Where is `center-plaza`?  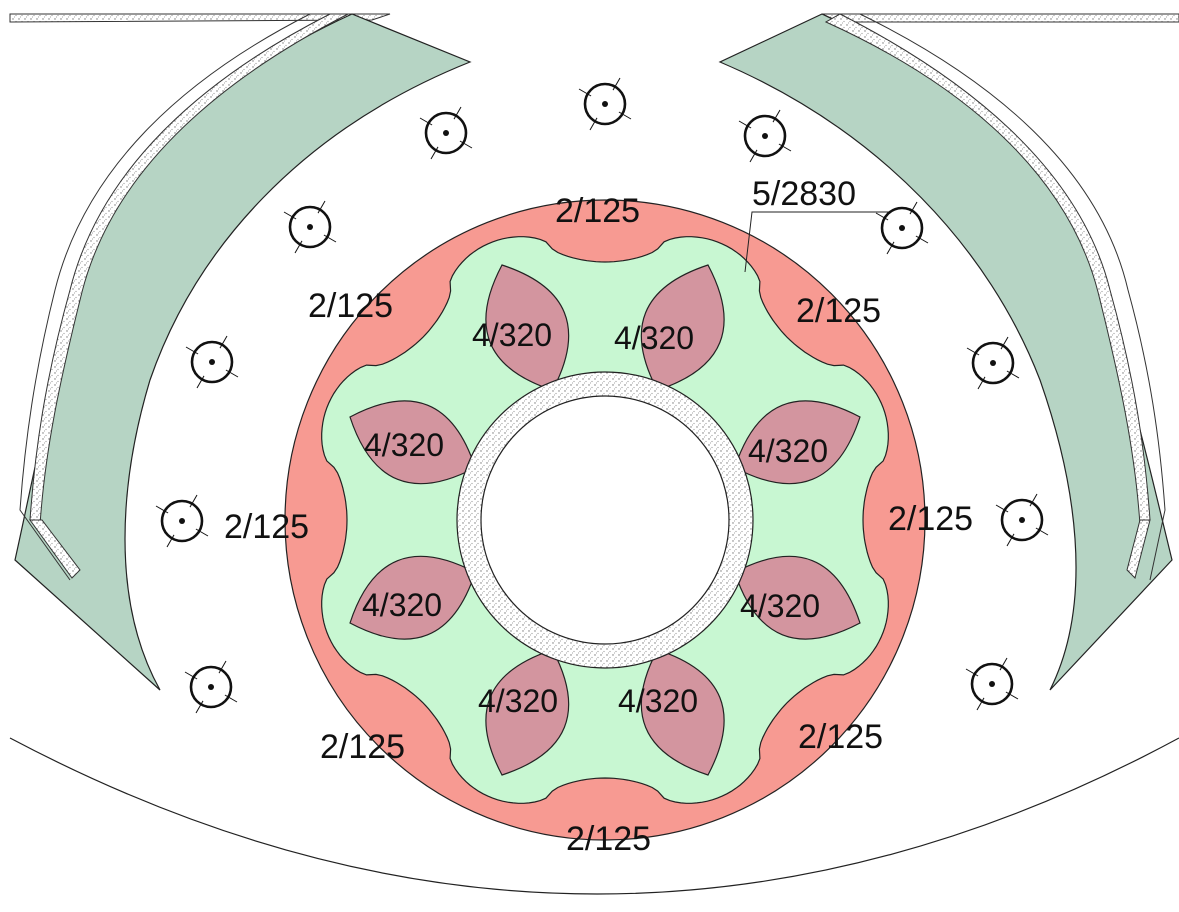
center-plaza is located at coordinates (605, 520).